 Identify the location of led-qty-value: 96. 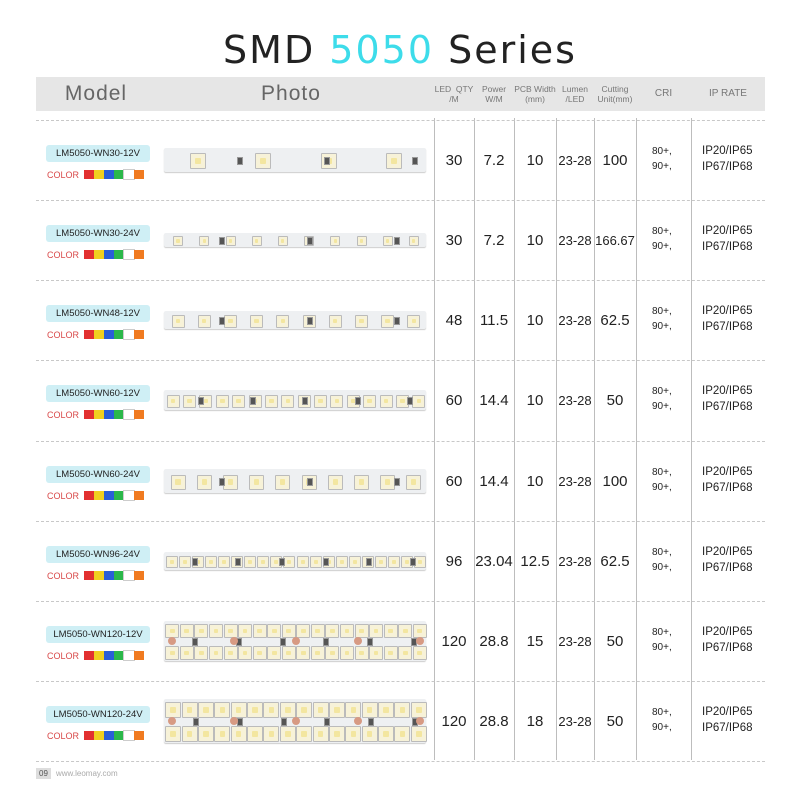
(454, 561).